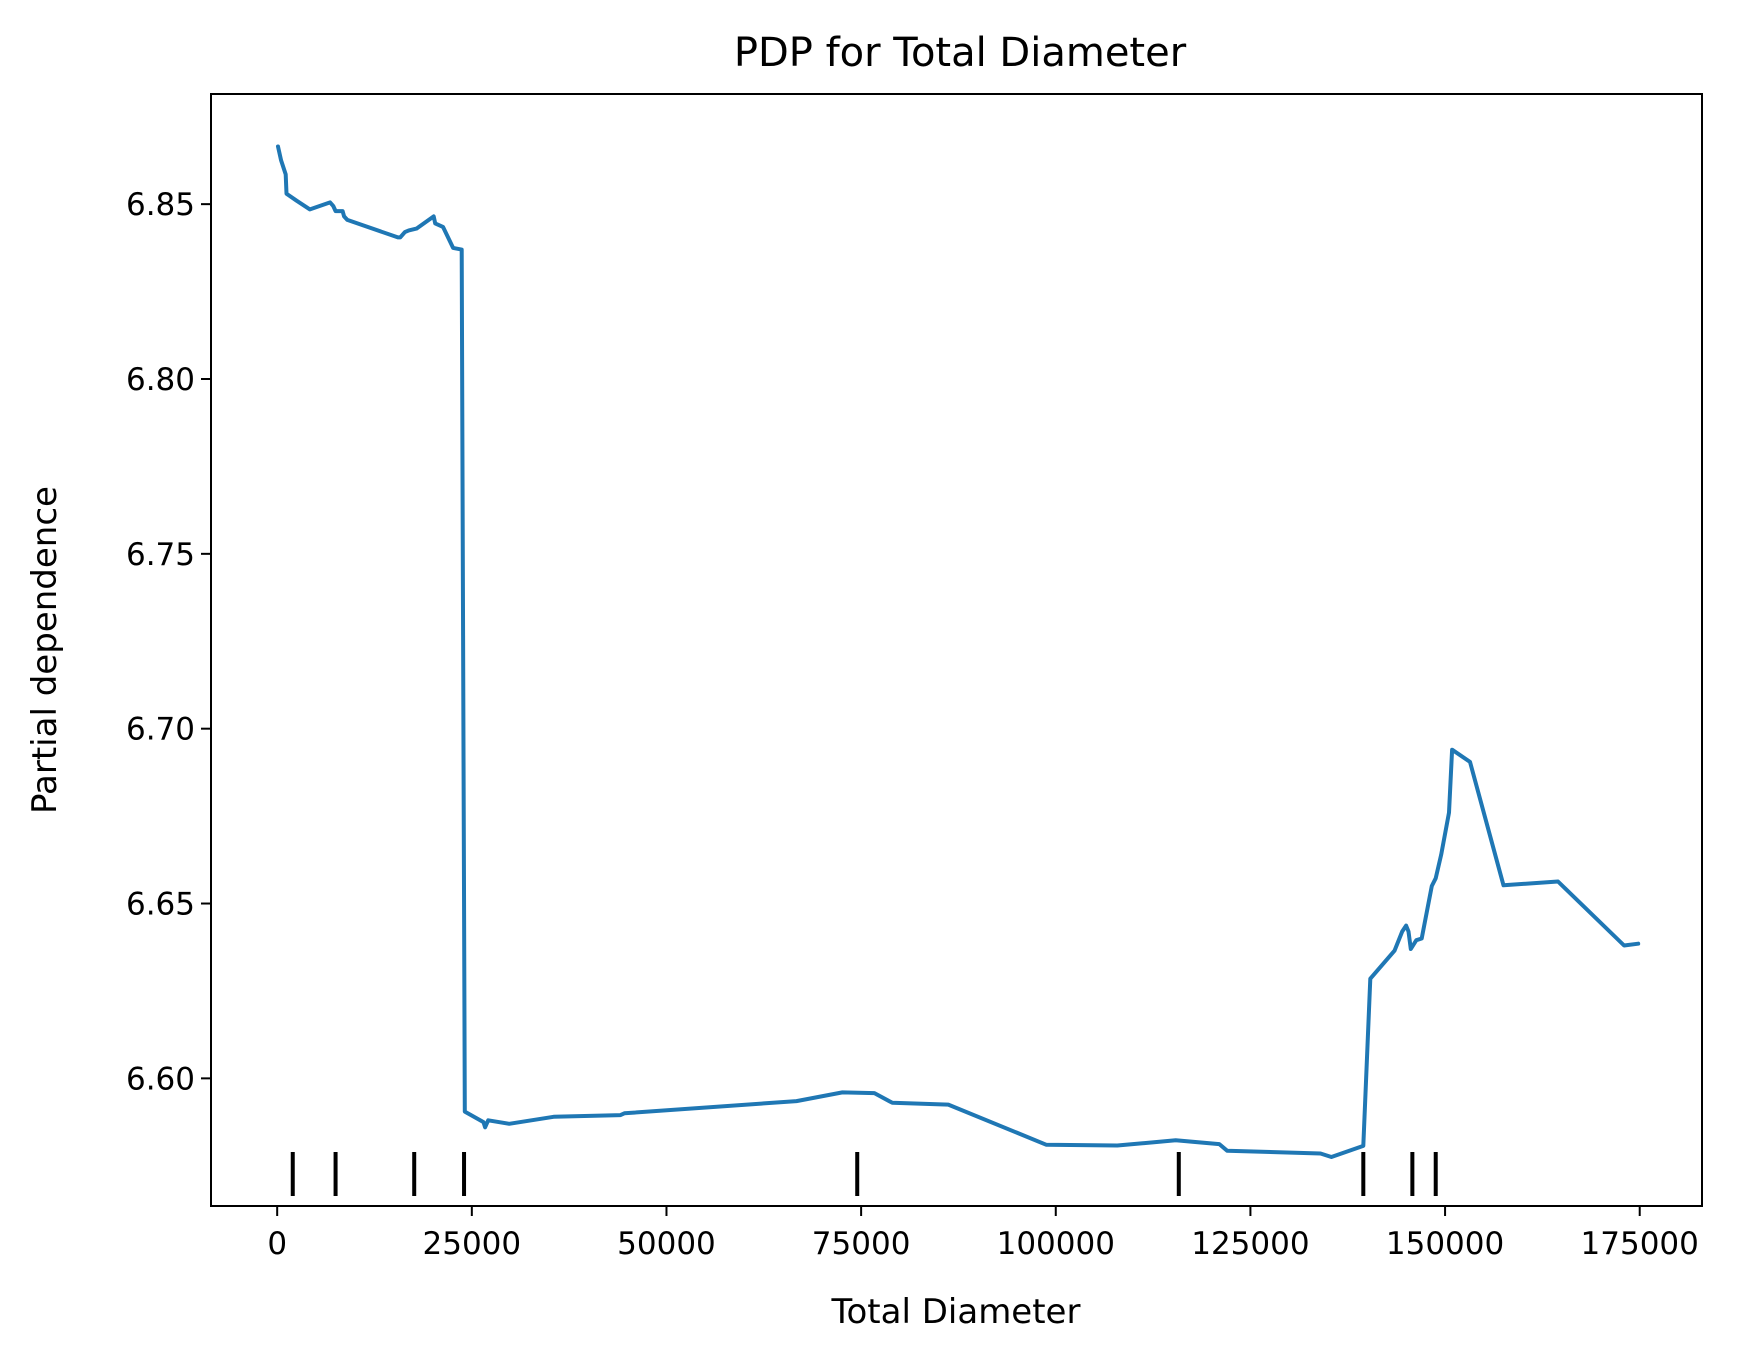 The image size is (1741, 1361). What do you see at coordinates (160, 905) in the screenshot?
I see `y-tick-label: 6.65` at bounding box center [160, 905].